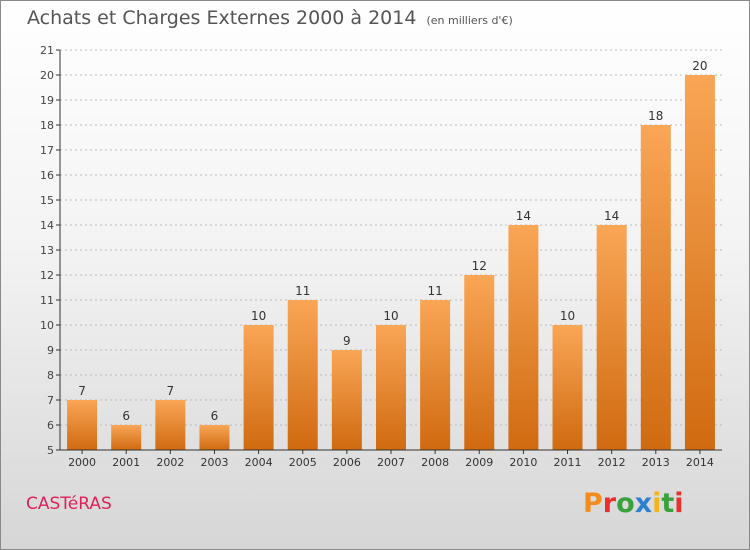  What do you see at coordinates (523, 462) in the screenshot?
I see `x-tick-label: 2010` at bounding box center [523, 462].